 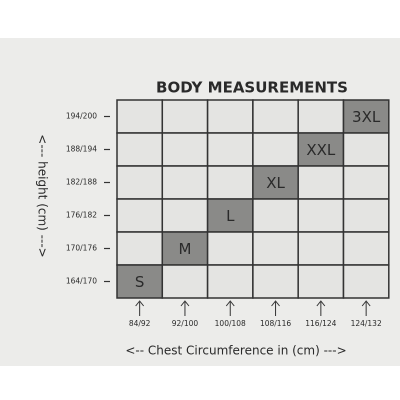 What do you see at coordinates (140, 323) in the screenshot?
I see `x-label: 84/92` at bounding box center [140, 323].